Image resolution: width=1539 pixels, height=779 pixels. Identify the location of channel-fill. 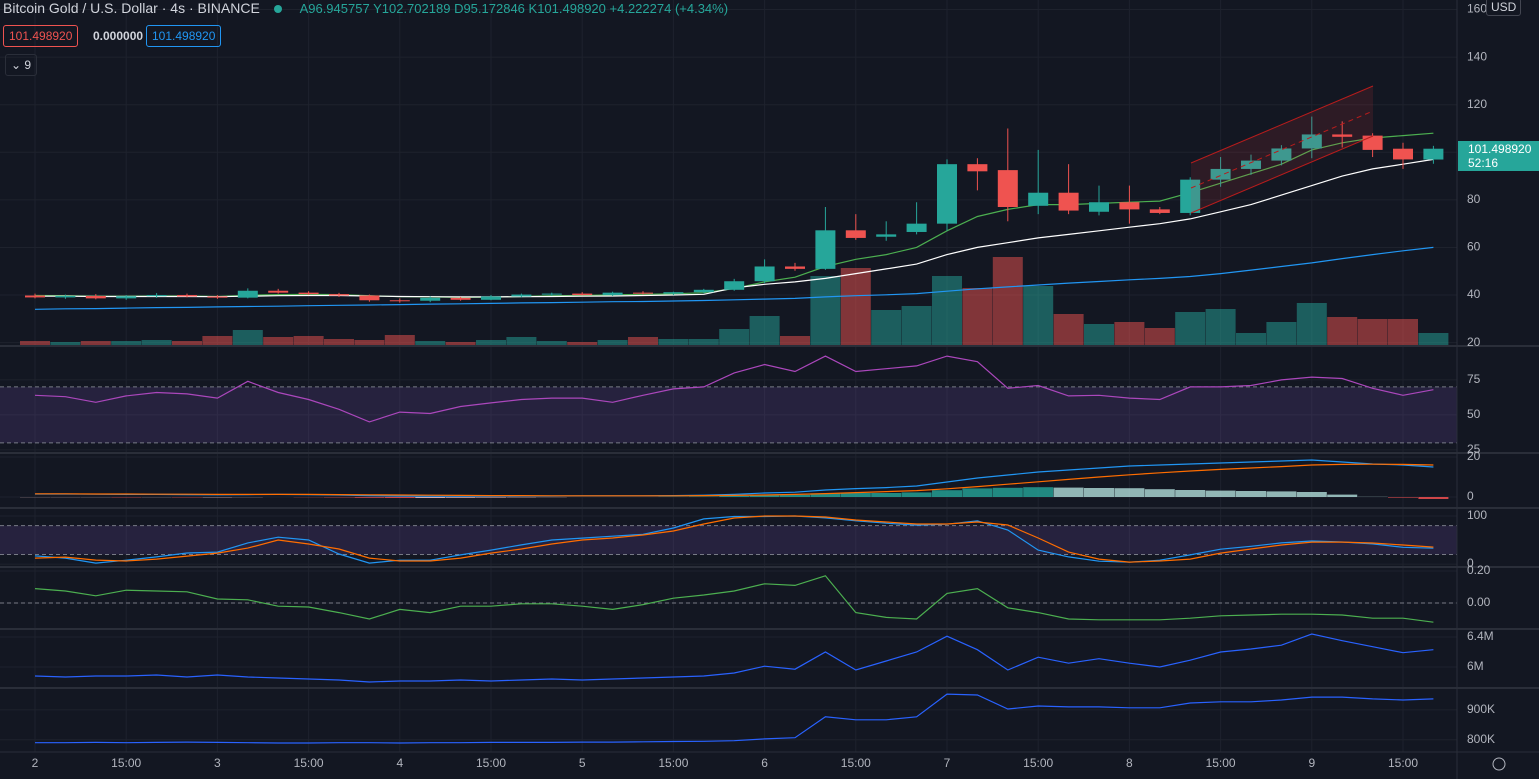
(1282, 149).